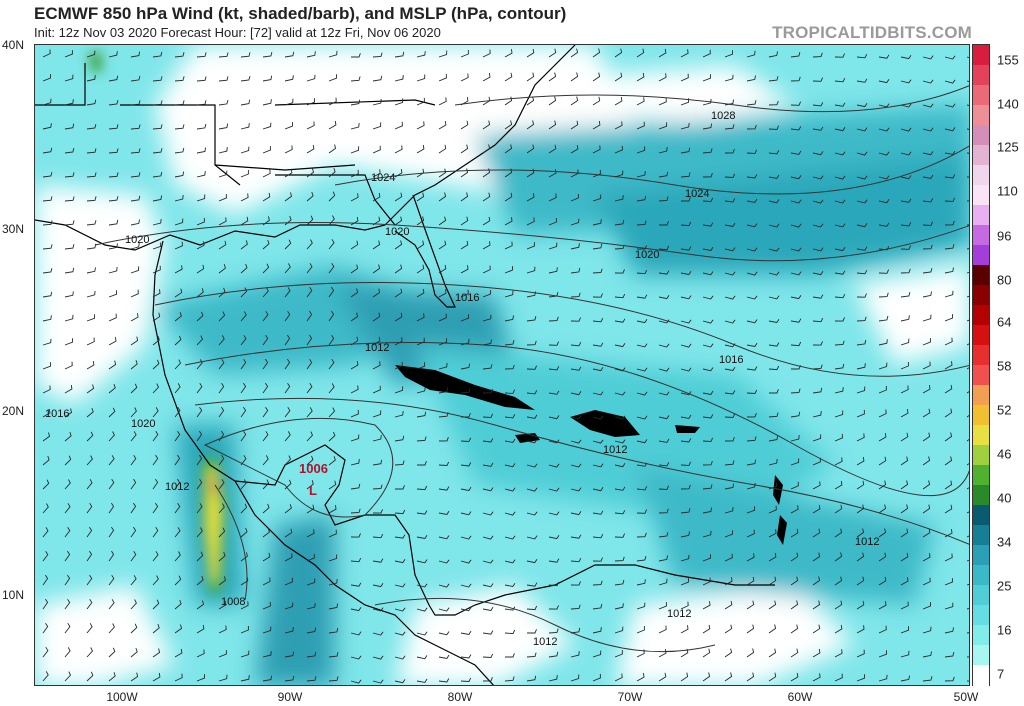  What do you see at coordinates (1004, 630) in the screenshot?
I see `colorbar-label: 16` at bounding box center [1004, 630].